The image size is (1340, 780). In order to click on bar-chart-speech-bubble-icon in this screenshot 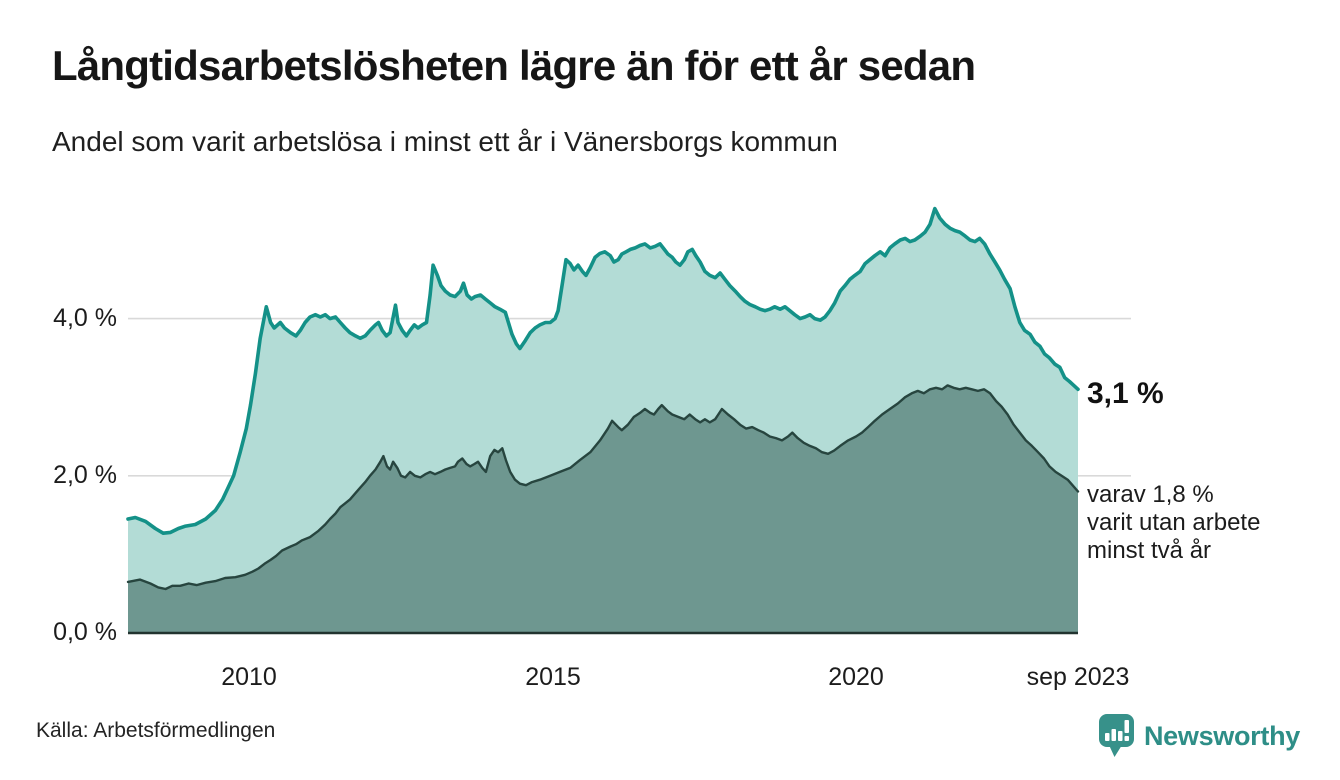, I will do `click(1116, 735)`.